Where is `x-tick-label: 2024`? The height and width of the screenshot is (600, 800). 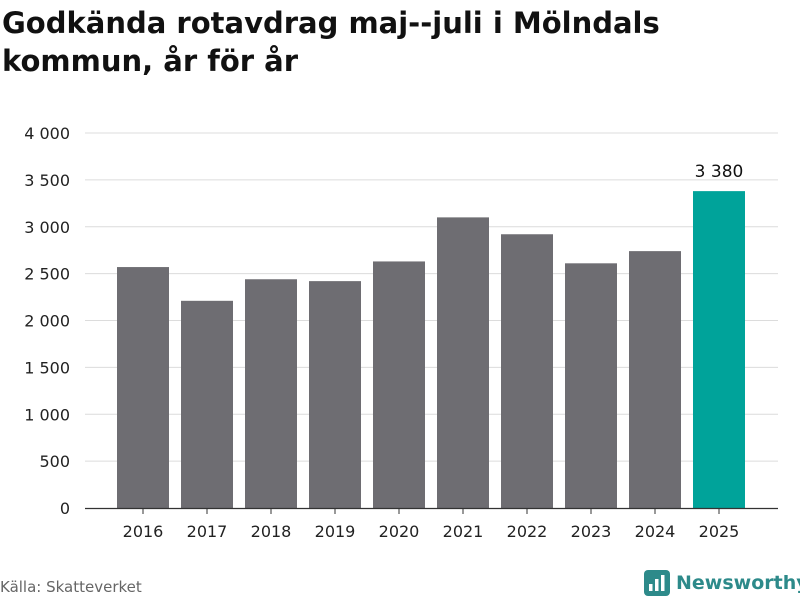
x-tick-label: 2024 is located at coordinates (655, 531).